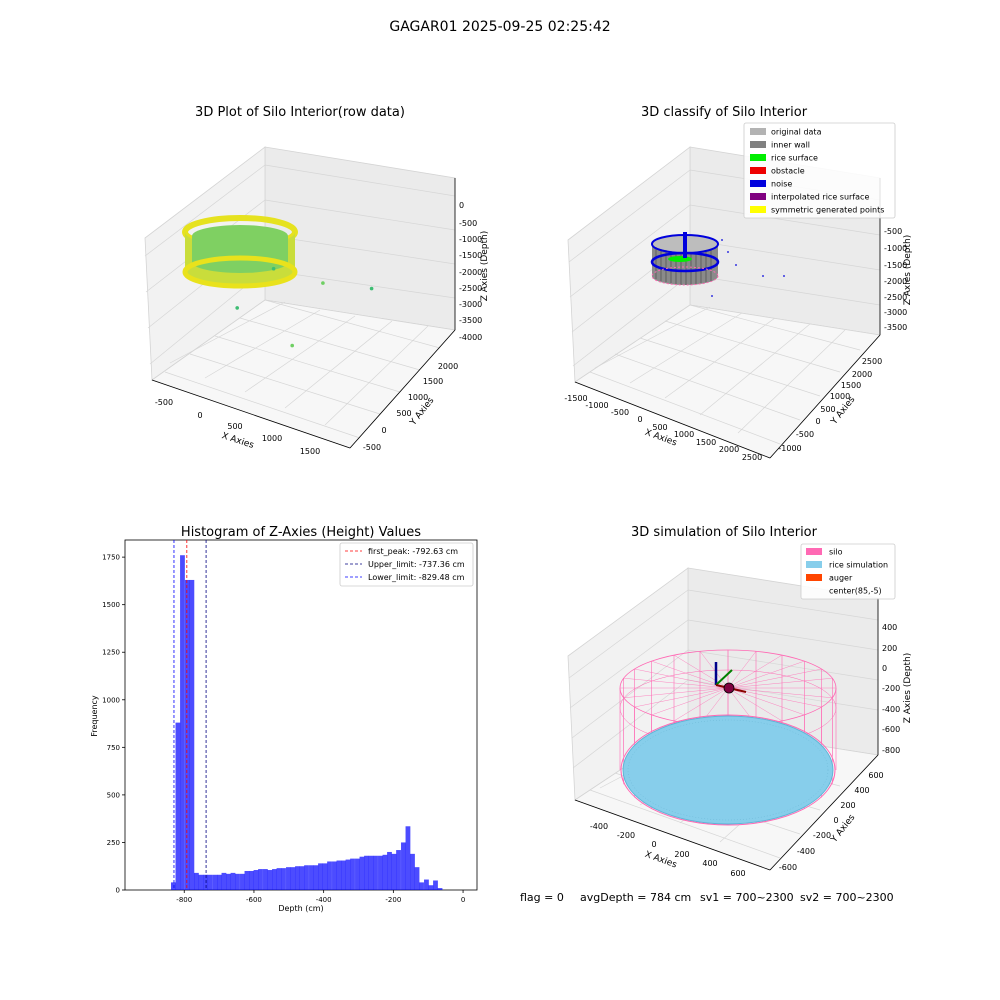 The width and height of the screenshot is (1000, 1000). What do you see at coordinates (301, 532) in the screenshot?
I see `histogram-title: Histogram of Z-Axies (Height) Values` at bounding box center [301, 532].